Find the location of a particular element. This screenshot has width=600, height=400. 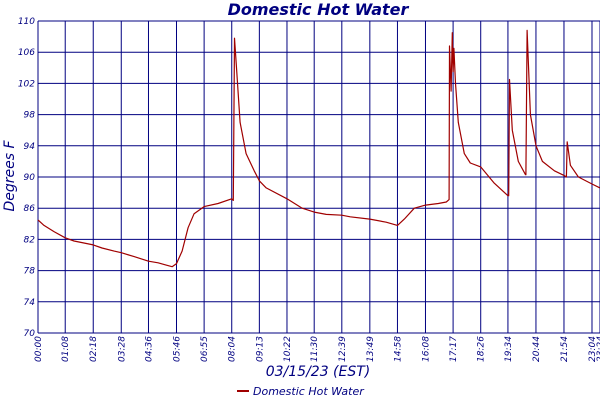

legend: Domestic Hot Water is located at coordinates (301, 391).